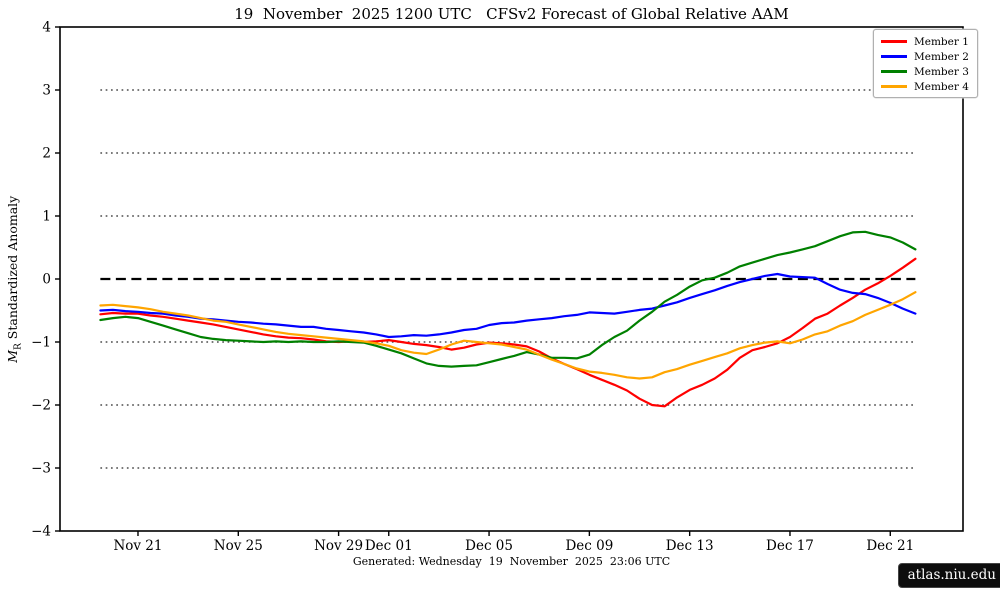 This screenshot has width=1000, height=595. I want to click on x-tick-label: Dec 21, so click(890, 546).